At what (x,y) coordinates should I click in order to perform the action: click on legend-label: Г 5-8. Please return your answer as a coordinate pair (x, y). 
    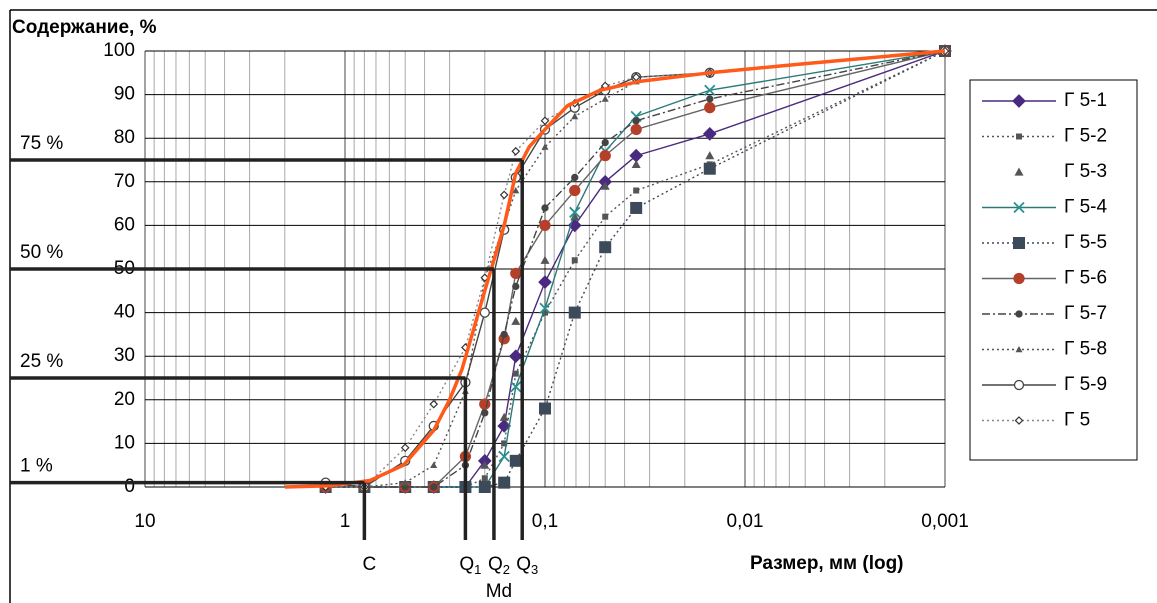
    Looking at the image, I should click on (1085, 349).